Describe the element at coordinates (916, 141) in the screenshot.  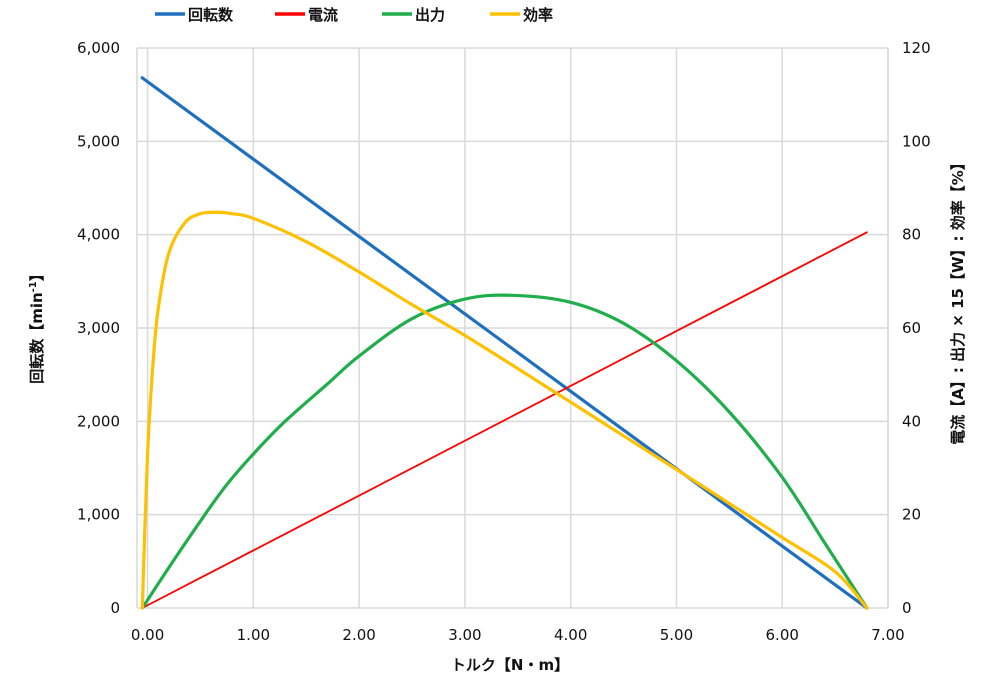
I see `y-right-tick-label: 100` at that location.